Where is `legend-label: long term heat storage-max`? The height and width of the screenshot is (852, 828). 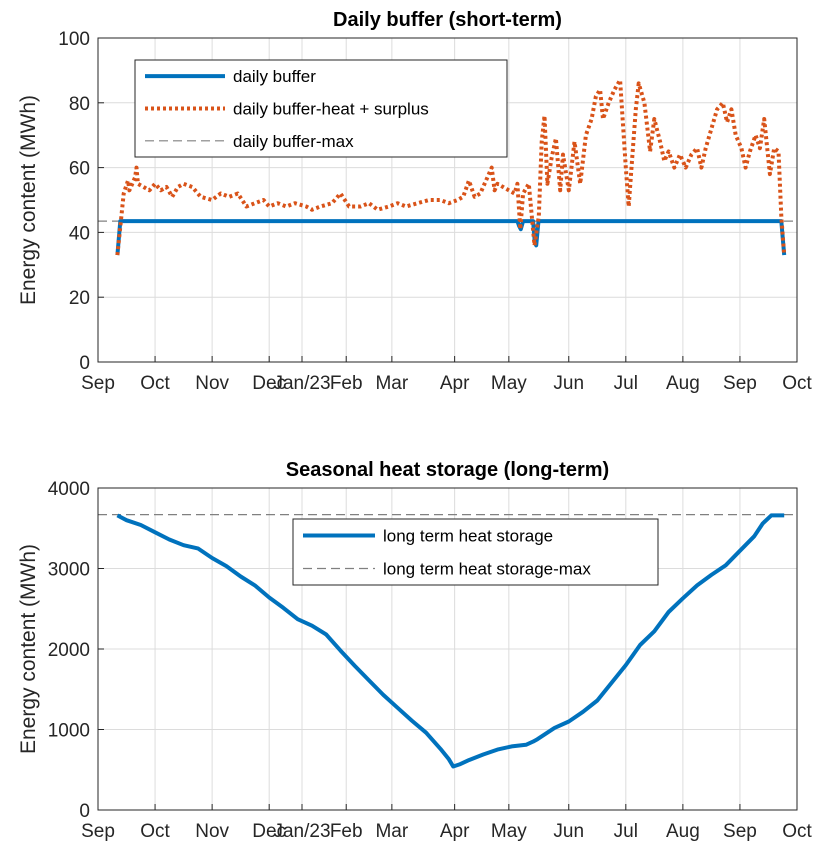 legend-label: long term heat storage-max is located at coordinates (487, 569).